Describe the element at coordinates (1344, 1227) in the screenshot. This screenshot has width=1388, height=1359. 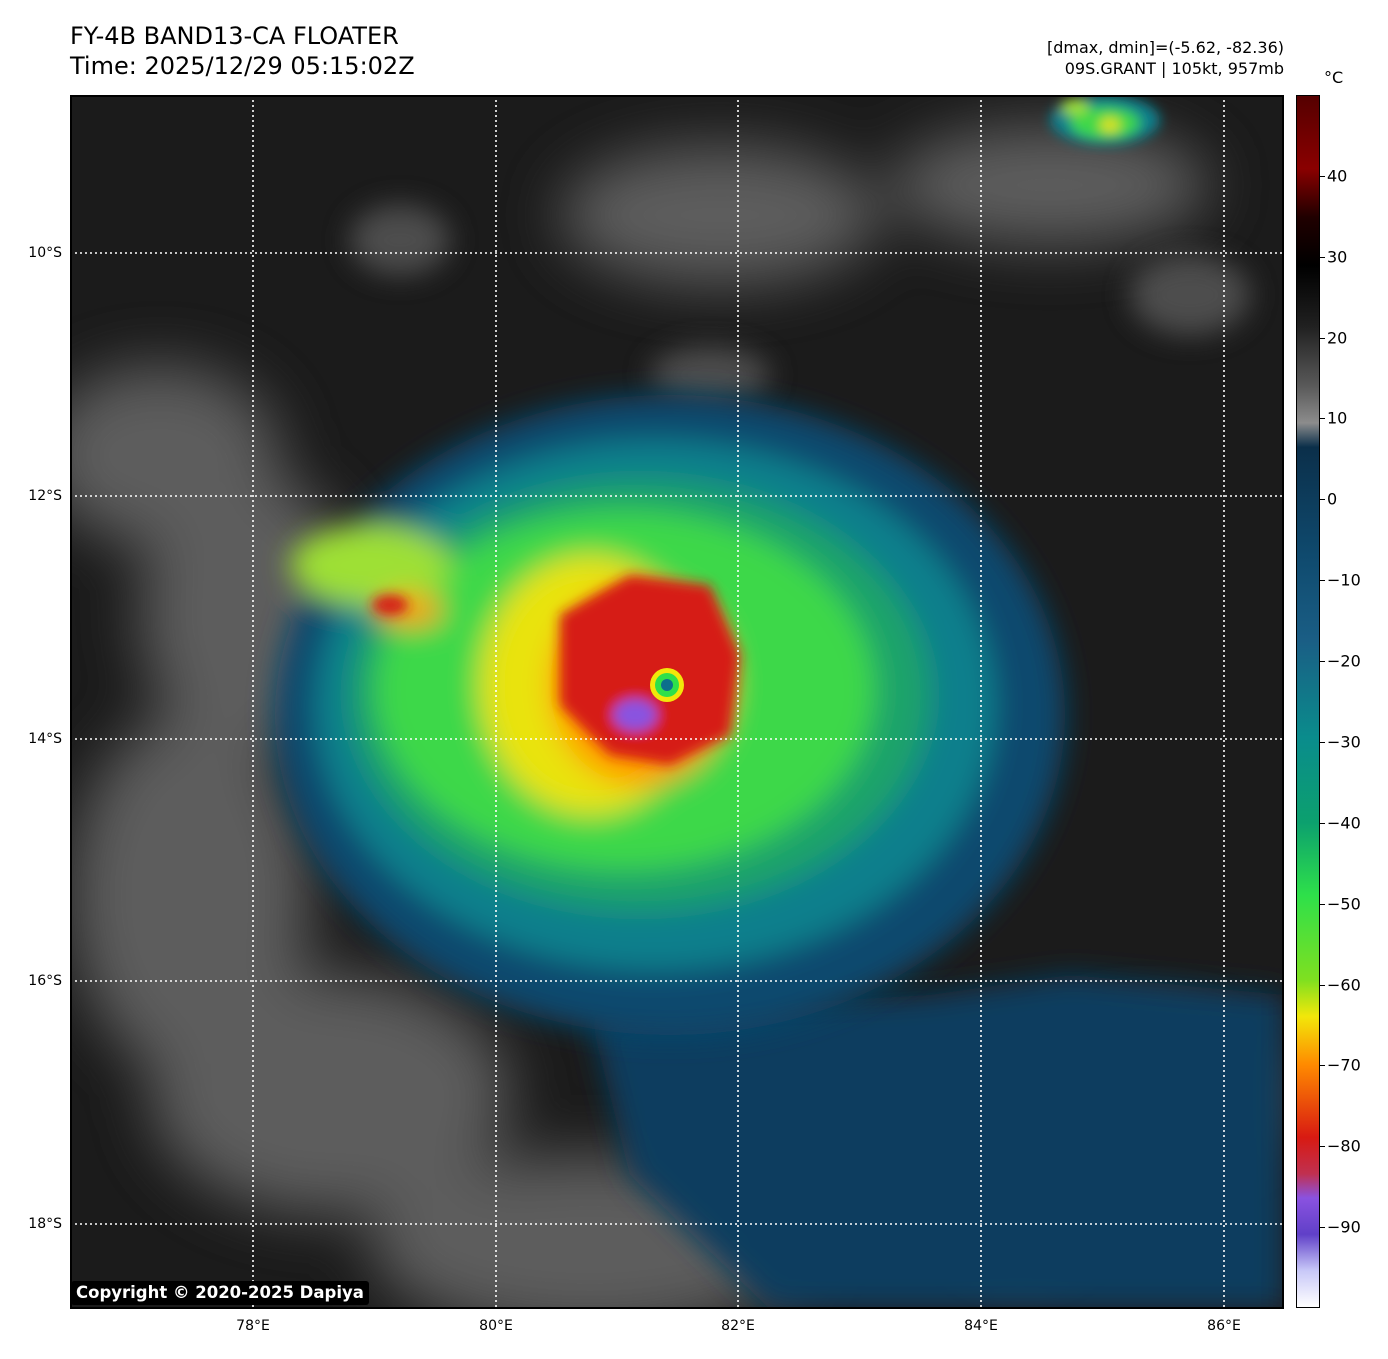
I see `colorbar-tick-label: −90` at that location.